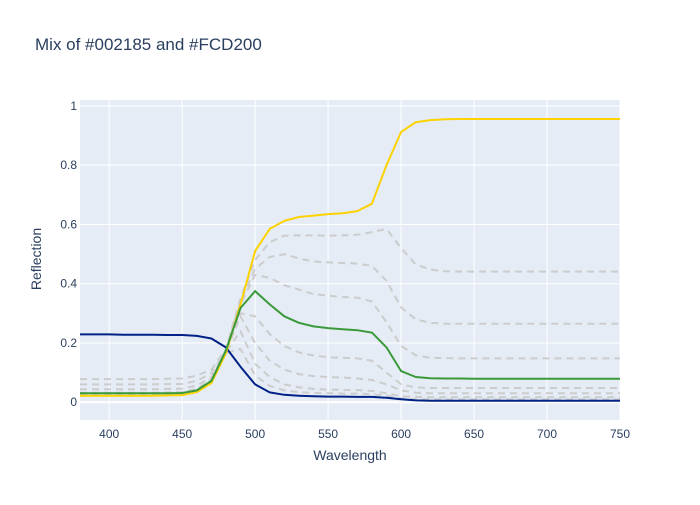 The height and width of the screenshot is (505, 700). I want to click on x-tick-label: 550, so click(328, 434).